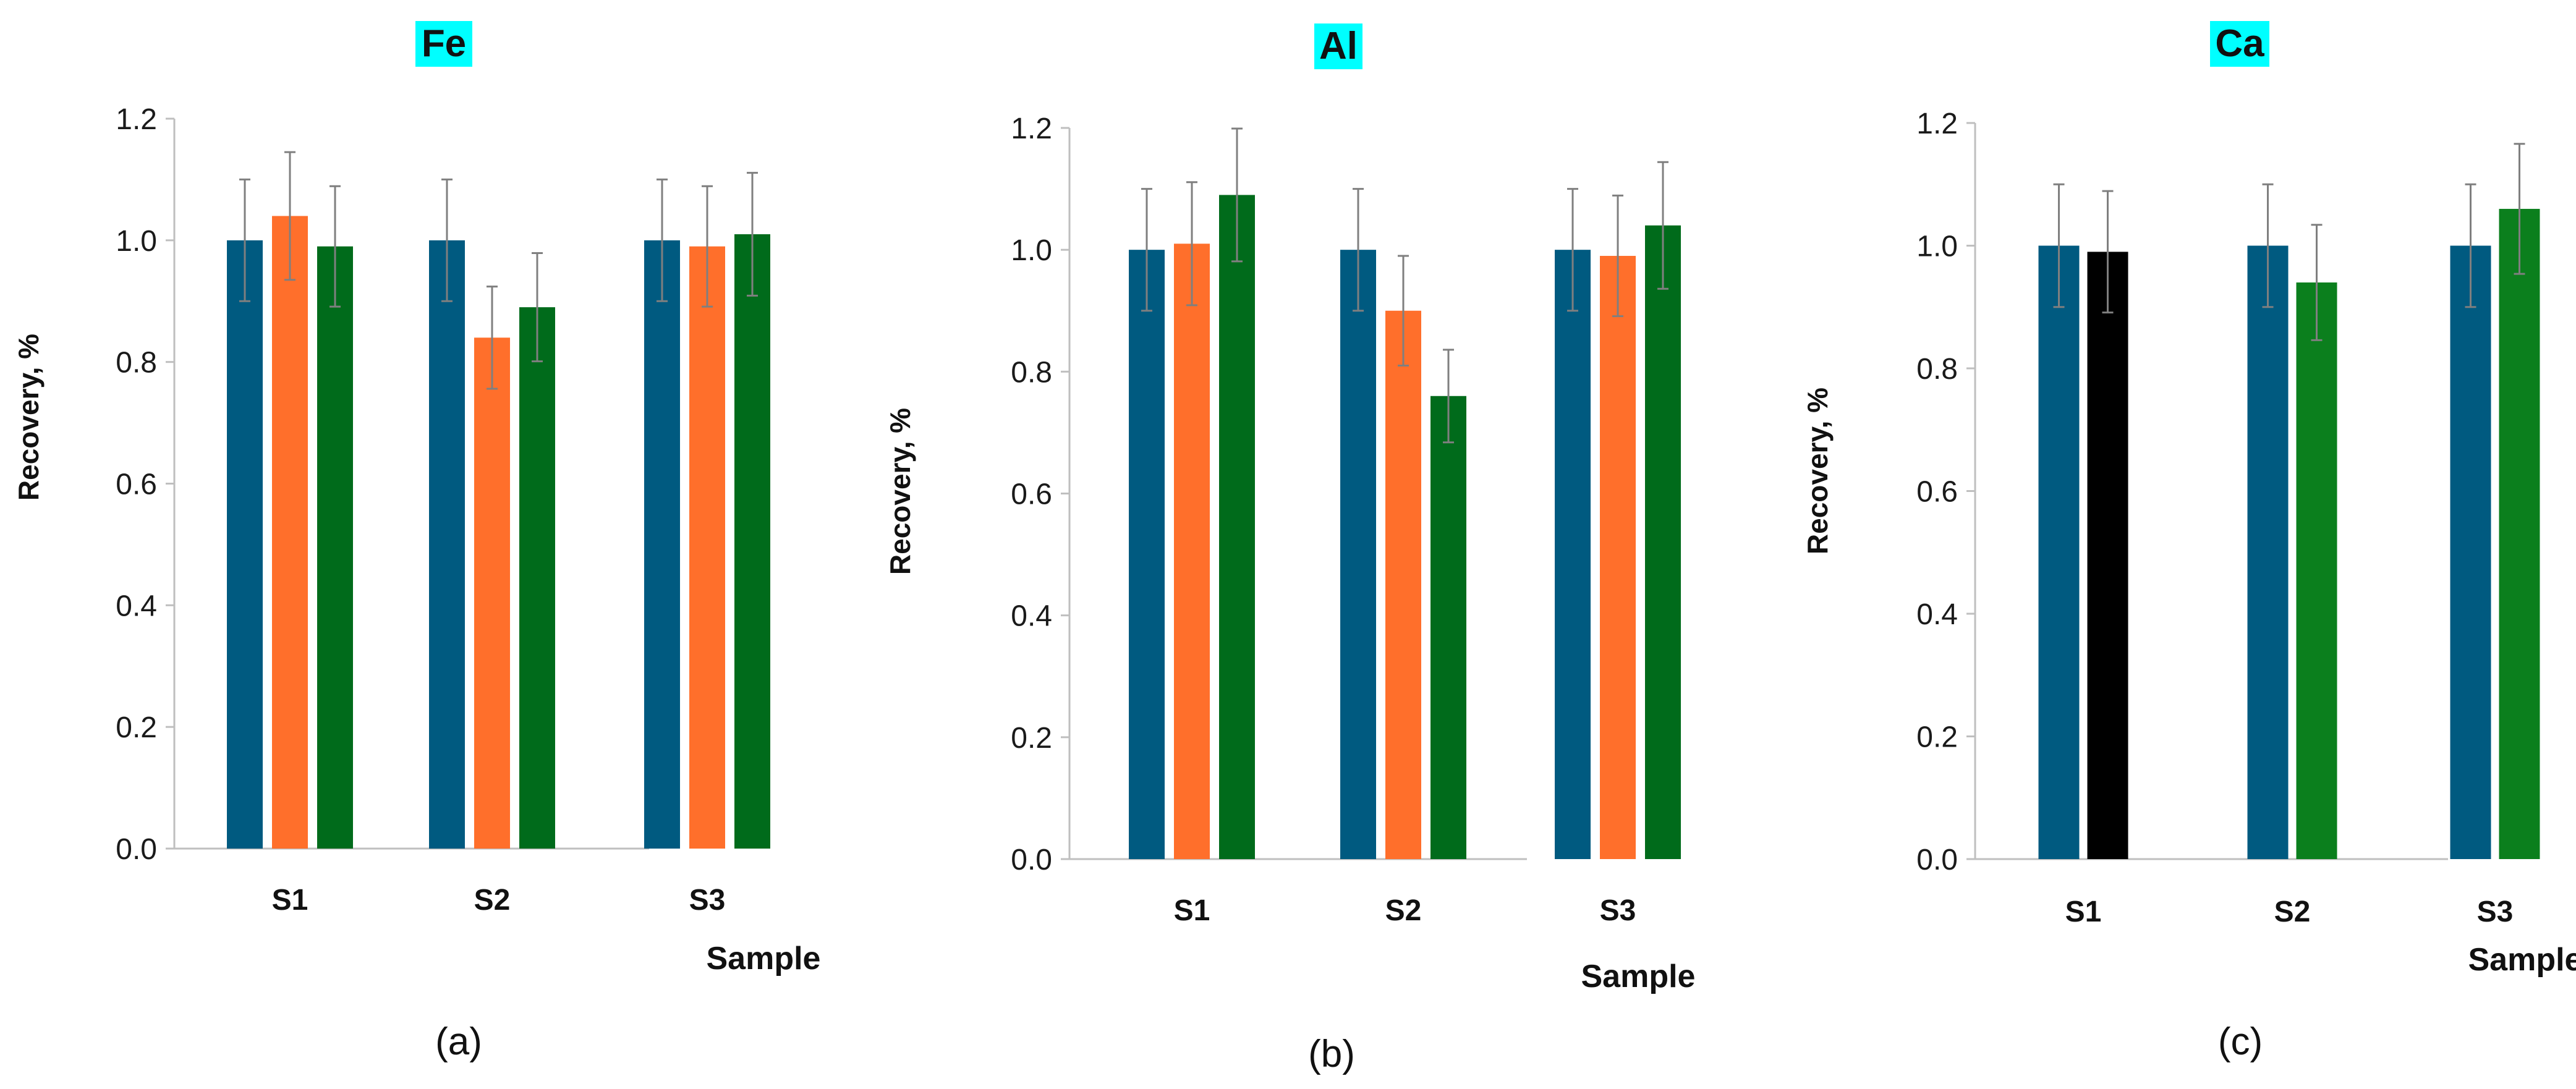 Image resolution: width=2576 pixels, height=1089 pixels. I want to click on panel-label: (b), so click(1331, 1054).